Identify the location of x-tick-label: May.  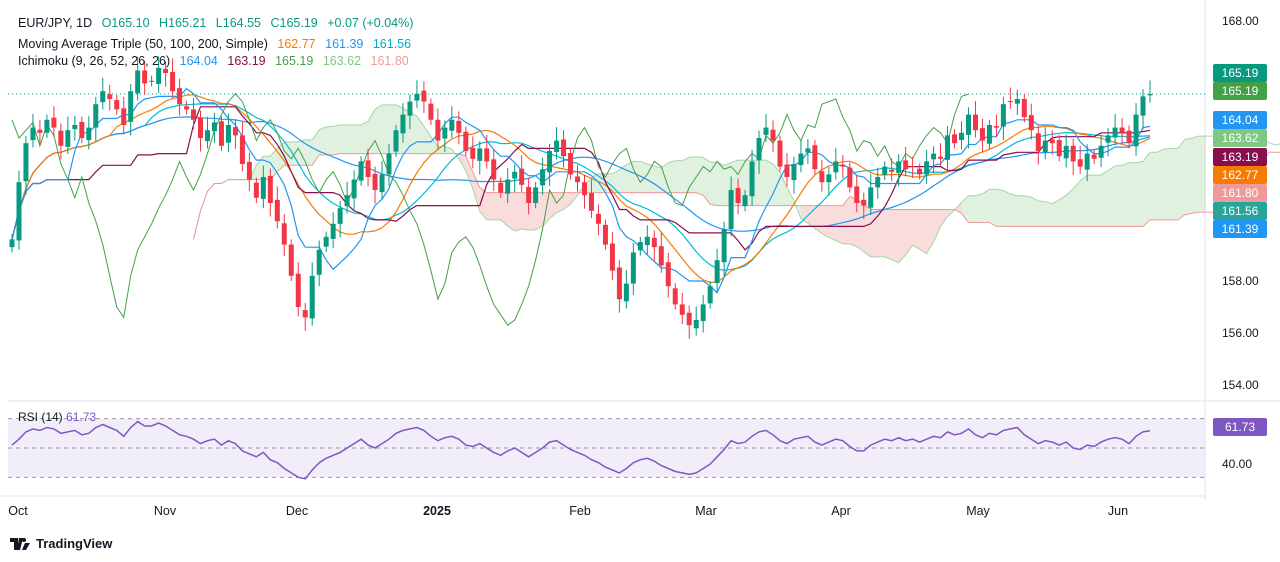
(978, 511).